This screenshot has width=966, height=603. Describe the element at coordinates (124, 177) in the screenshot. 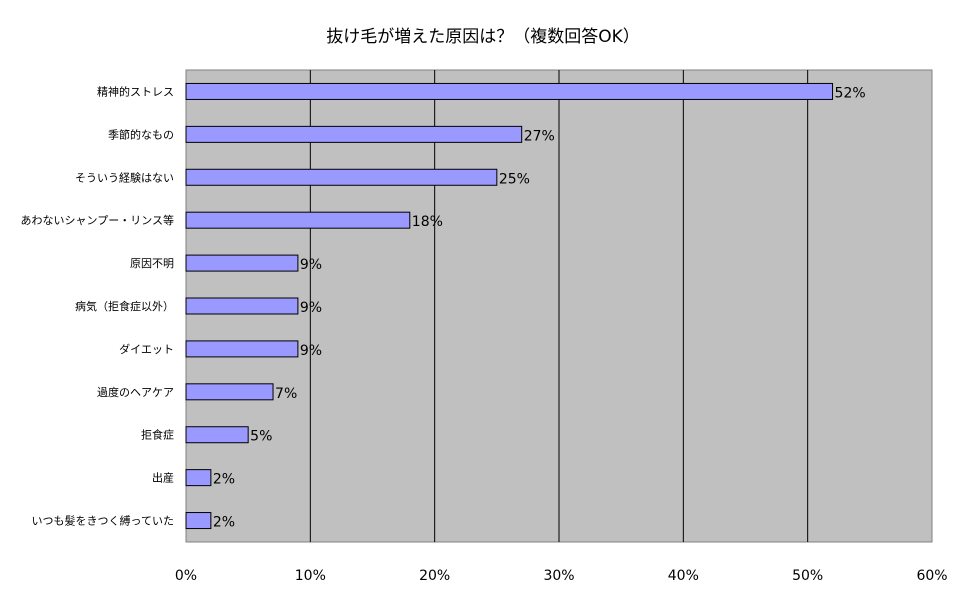

I see `category-label: そういう経験はない` at that location.